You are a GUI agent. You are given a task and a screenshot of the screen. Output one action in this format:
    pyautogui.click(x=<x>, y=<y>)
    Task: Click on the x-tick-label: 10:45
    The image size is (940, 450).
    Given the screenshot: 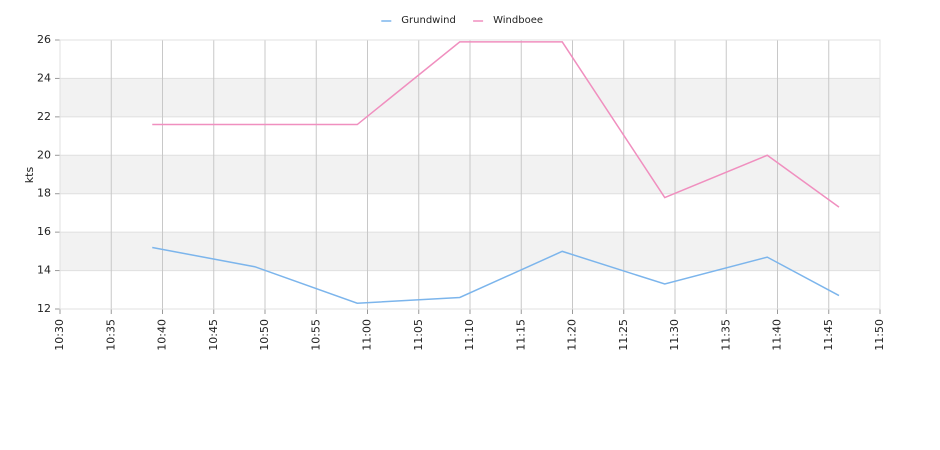 What is the action you would take?
    pyautogui.click(x=213, y=335)
    